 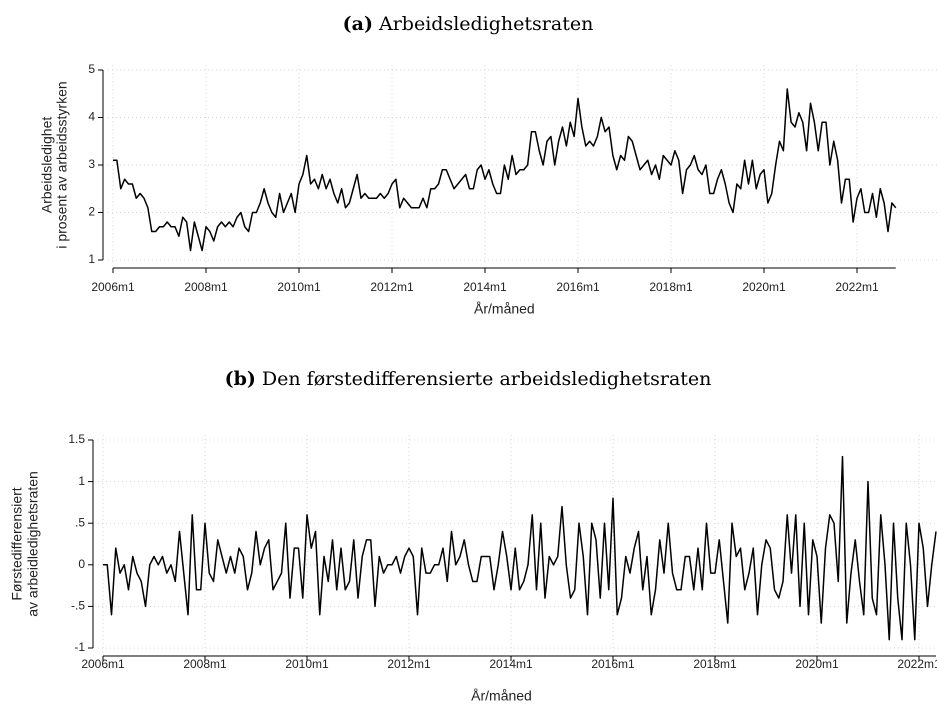 I want to click on panel-title: (a) Arbeidsledighetsraten, so click(x=468, y=24).